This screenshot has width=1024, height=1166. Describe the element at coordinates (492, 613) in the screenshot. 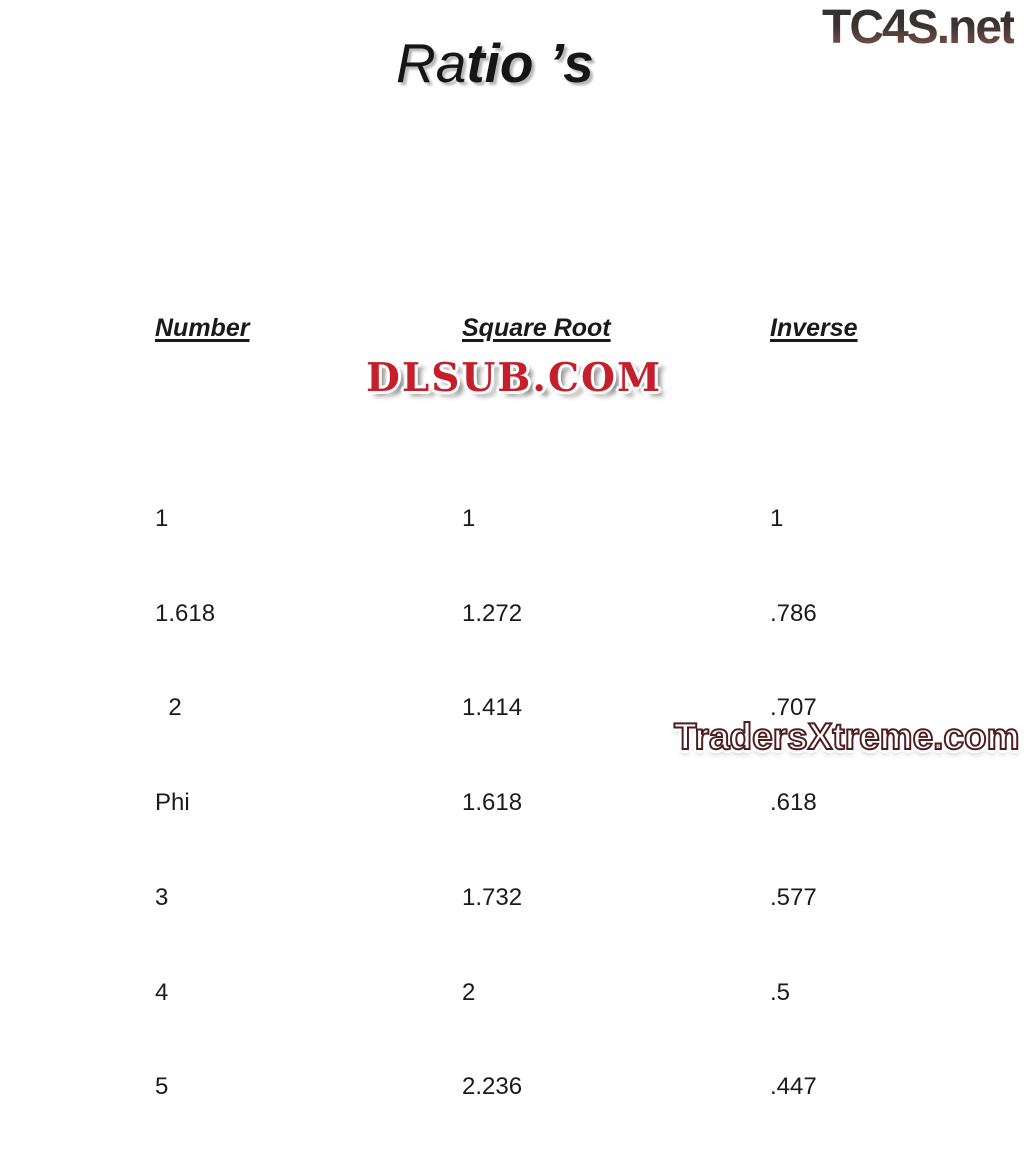

I see `table-cell: 1.272` at that location.